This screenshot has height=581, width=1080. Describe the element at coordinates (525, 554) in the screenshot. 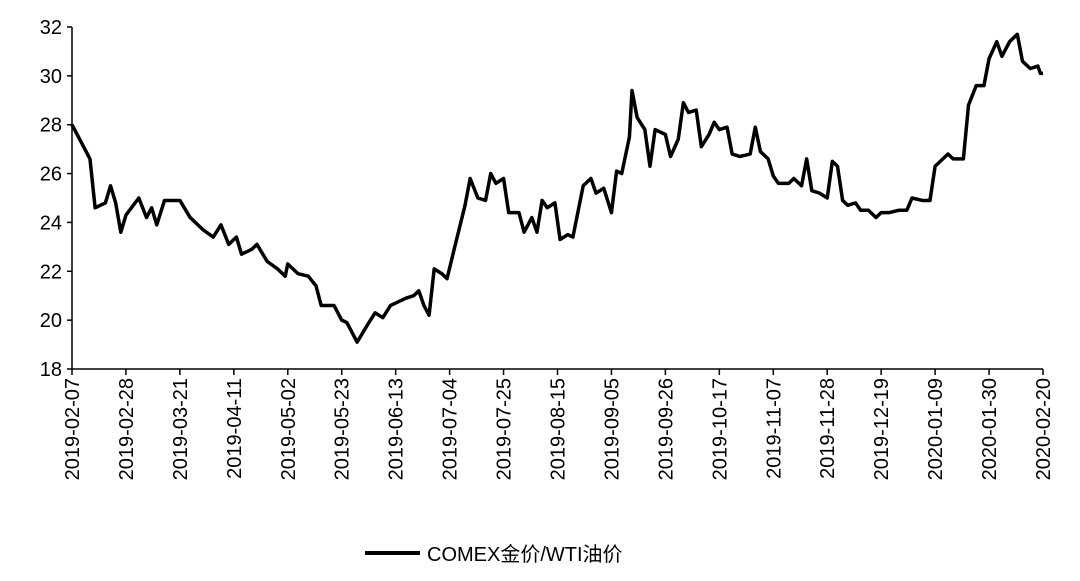

I see `legend-label: COMEX金价/WTI油价` at that location.